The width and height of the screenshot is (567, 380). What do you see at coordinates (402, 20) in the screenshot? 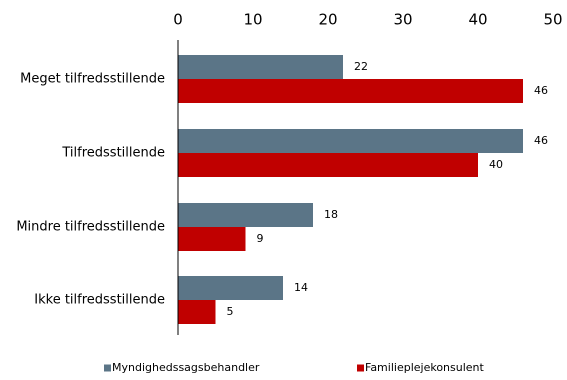
I see `x-tick-label: 30` at bounding box center [402, 20].